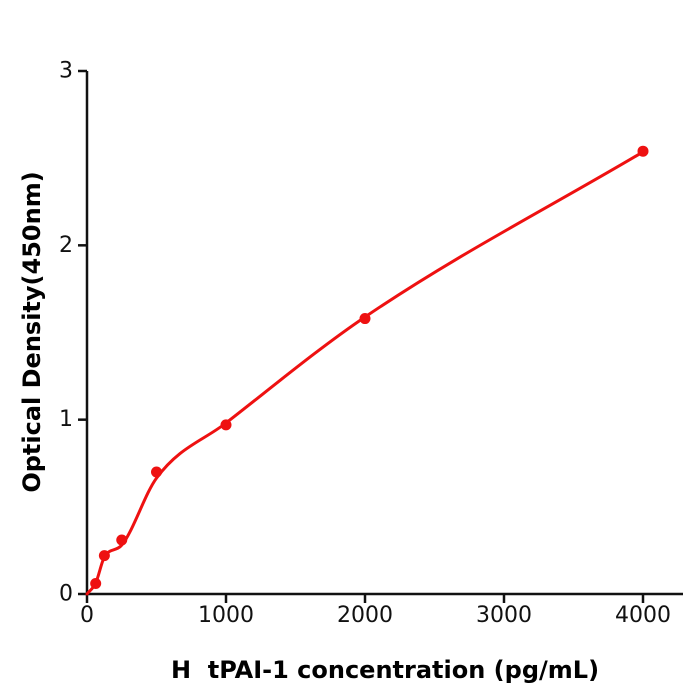 This screenshot has height=700, width=700. What do you see at coordinates (87, 615) in the screenshot?
I see `x-tick-label: 0` at bounding box center [87, 615].